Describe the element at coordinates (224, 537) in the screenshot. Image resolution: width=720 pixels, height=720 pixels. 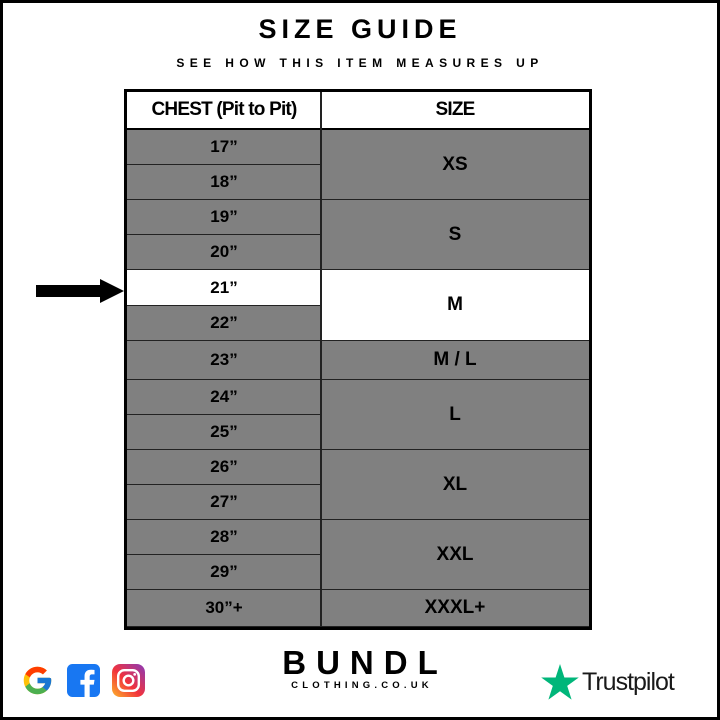
I see `chest-cell: 28”` at that location.